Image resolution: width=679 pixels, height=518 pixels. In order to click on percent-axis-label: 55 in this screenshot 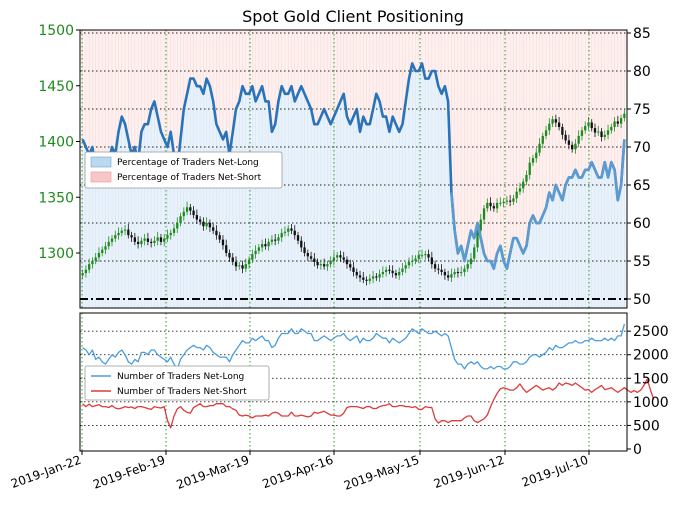, I will do `click(642, 262)`.